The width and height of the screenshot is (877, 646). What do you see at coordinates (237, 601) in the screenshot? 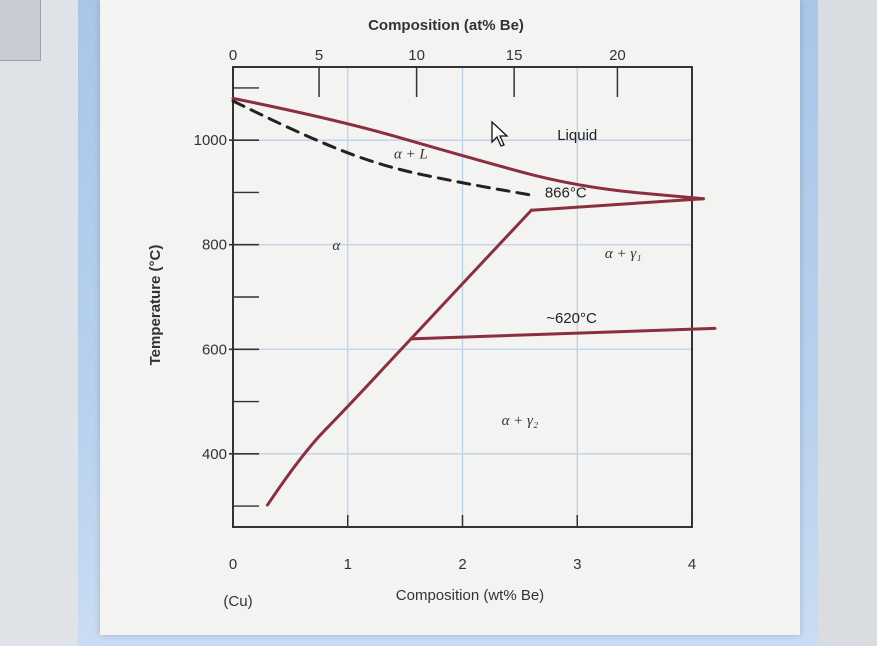
I see `bottom-axis-end-label: (Cu)` at bounding box center [237, 601].